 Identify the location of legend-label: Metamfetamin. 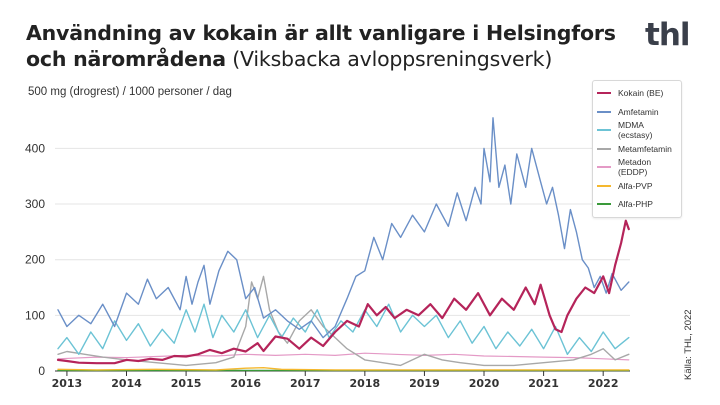
(645, 148).